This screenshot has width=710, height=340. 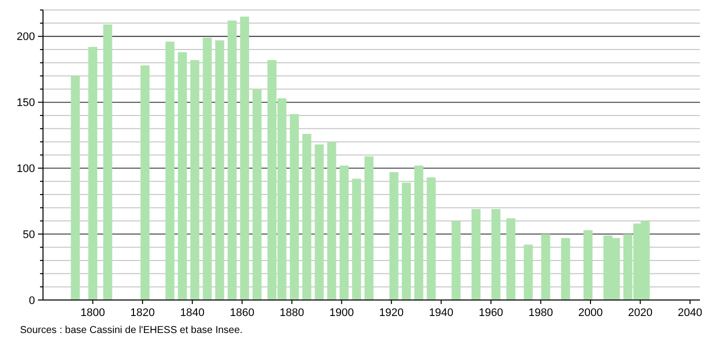 I want to click on x-tick-label: 1940, so click(x=441, y=313).